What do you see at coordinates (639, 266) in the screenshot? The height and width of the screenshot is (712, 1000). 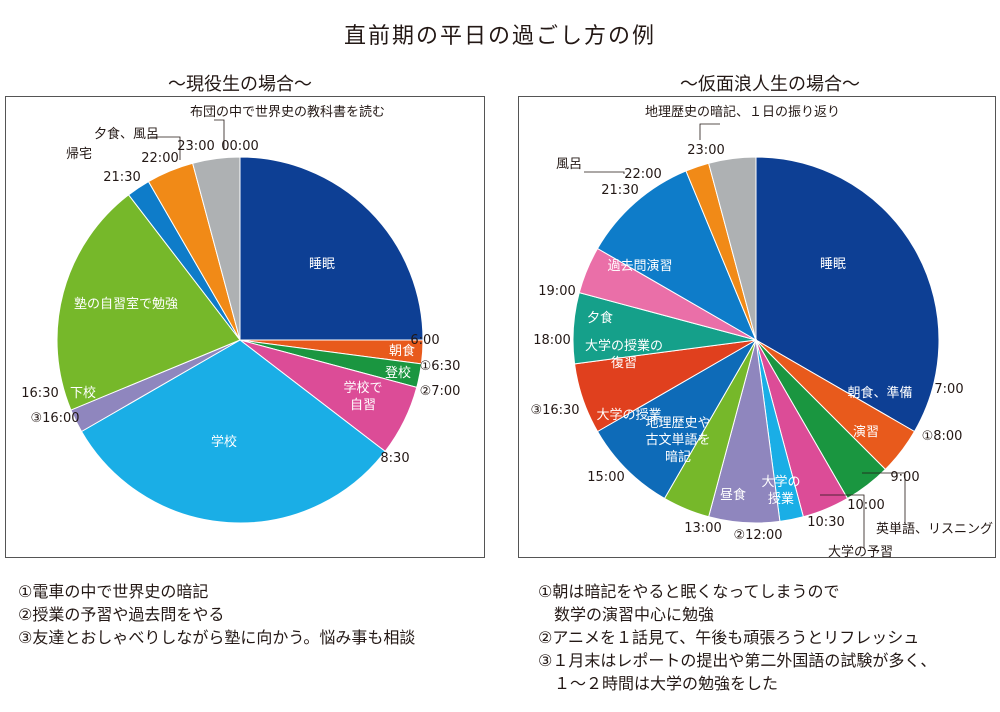 I see `slice-label: 過去問演習` at bounding box center [639, 266].